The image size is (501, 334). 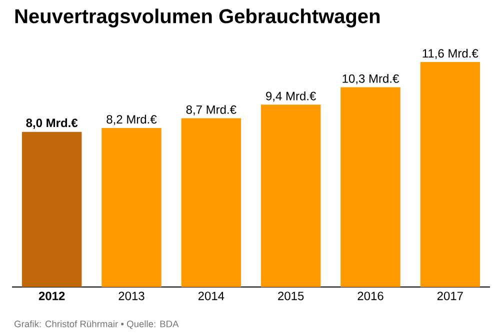 I want to click on x-tick-label: 2015, so click(x=291, y=296).